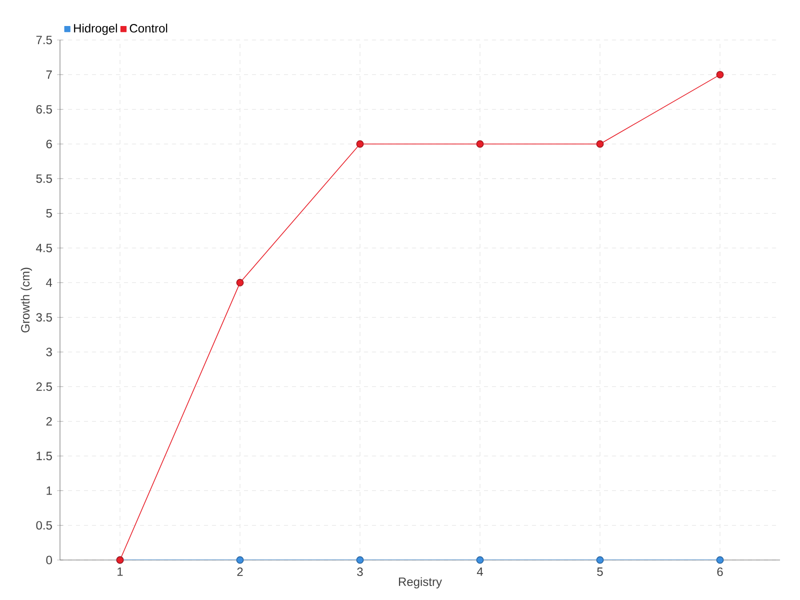 This screenshot has height=600, width=800. What do you see at coordinates (44, 109) in the screenshot?
I see `y-tick-label: 6.5` at bounding box center [44, 109].